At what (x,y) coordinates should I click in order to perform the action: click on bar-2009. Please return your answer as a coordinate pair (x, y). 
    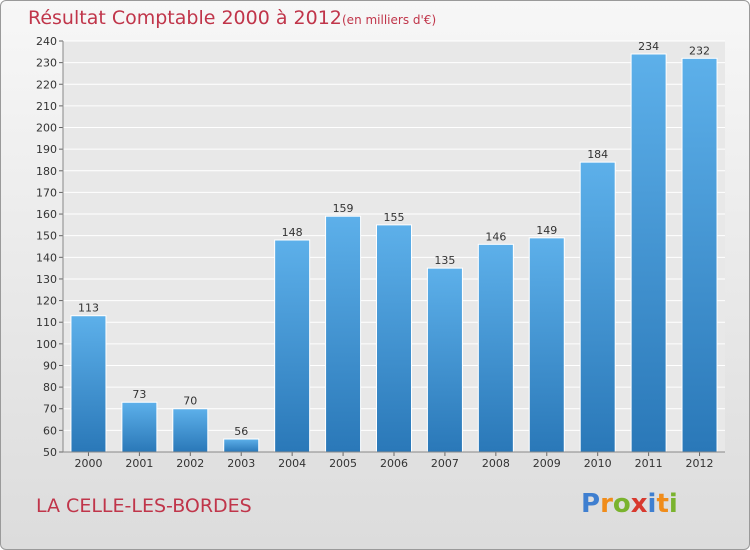
    Looking at the image, I should click on (546, 345).